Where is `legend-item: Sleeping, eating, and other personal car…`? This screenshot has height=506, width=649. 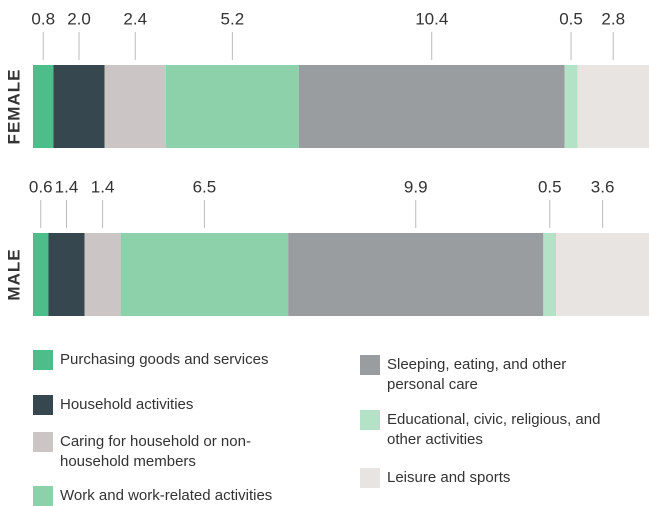 legend-item: Sleeping, eating, and other personal car… is located at coordinates (486, 375).